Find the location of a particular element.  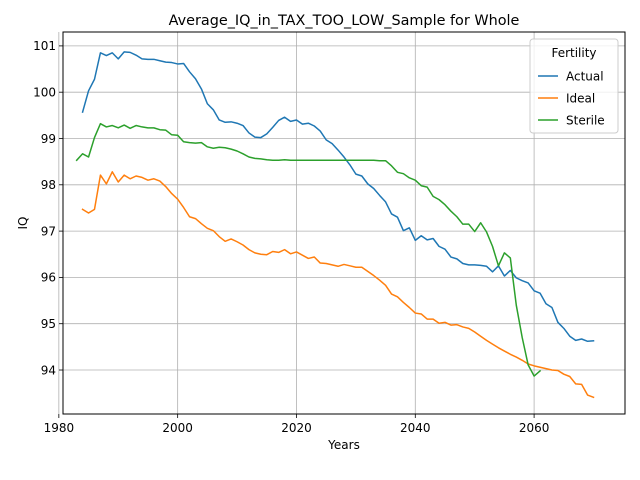

legend-box is located at coordinates (574, 86).